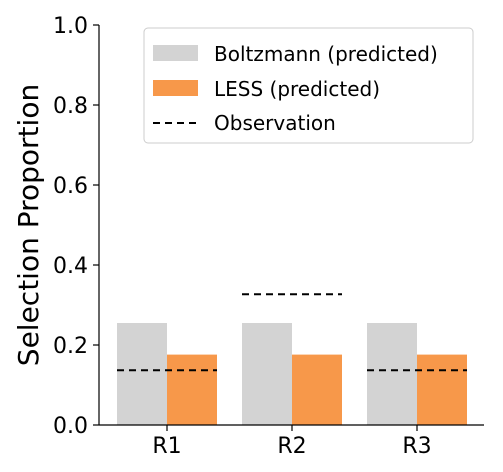 This screenshot has height=472, width=503. I want to click on x-tick-label-r1: R1, so click(166, 446).